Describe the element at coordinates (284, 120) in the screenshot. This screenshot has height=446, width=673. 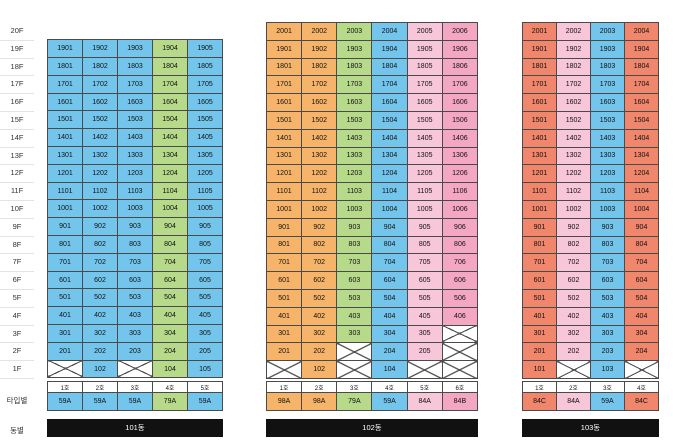
I see `unit-cell: 1501` at that location.